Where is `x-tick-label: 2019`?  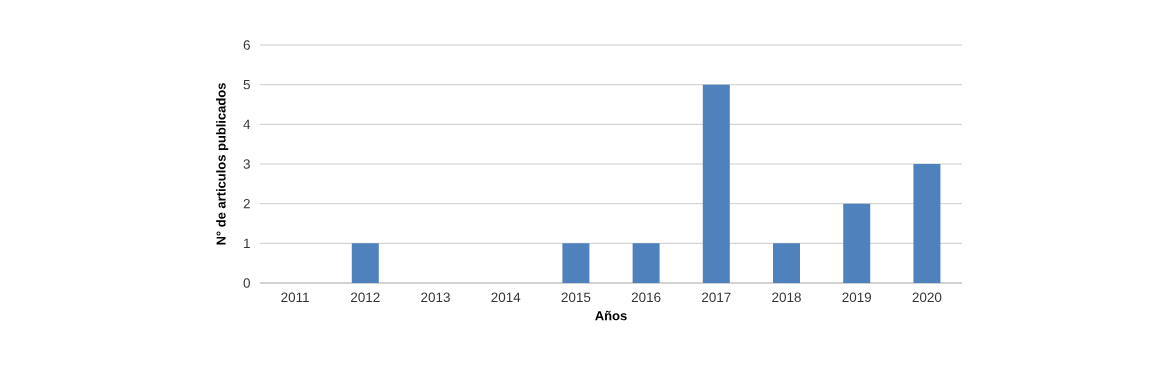 x-tick-label: 2019 is located at coordinates (857, 297).